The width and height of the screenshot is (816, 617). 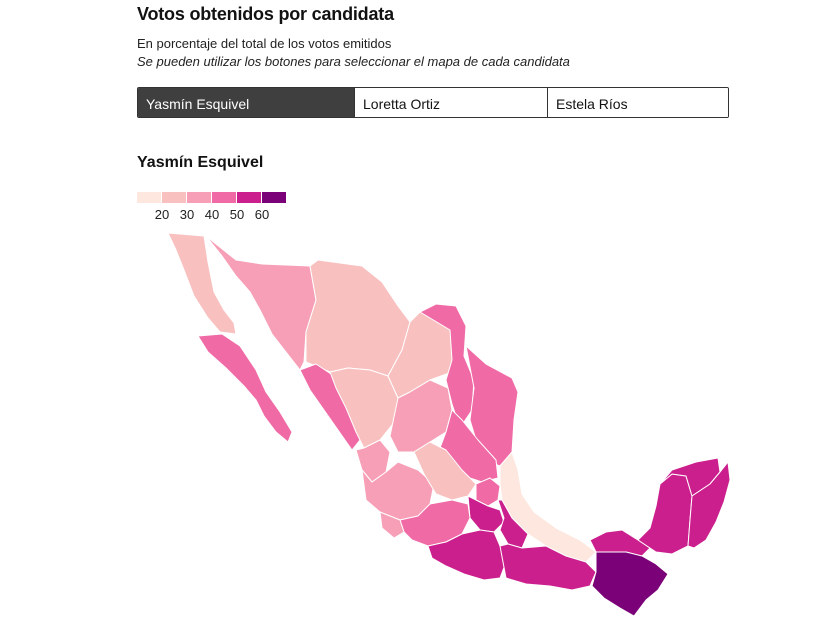 What do you see at coordinates (200, 162) in the screenshot?
I see `map-title: Yasmín Esquivel` at bounding box center [200, 162].